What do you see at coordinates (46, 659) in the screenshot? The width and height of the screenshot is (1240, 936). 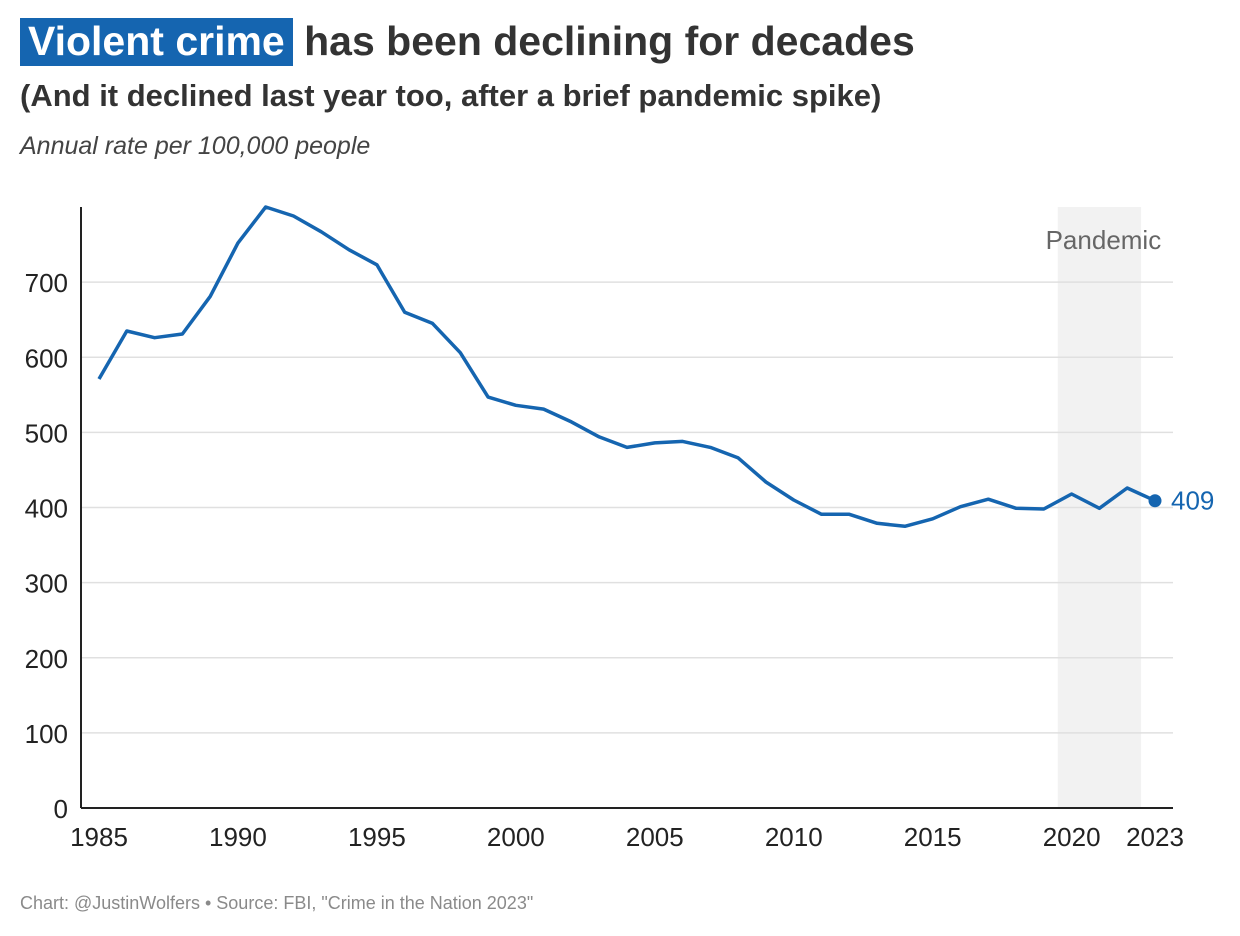 I see `y-tick-label: 200` at bounding box center [46, 659].